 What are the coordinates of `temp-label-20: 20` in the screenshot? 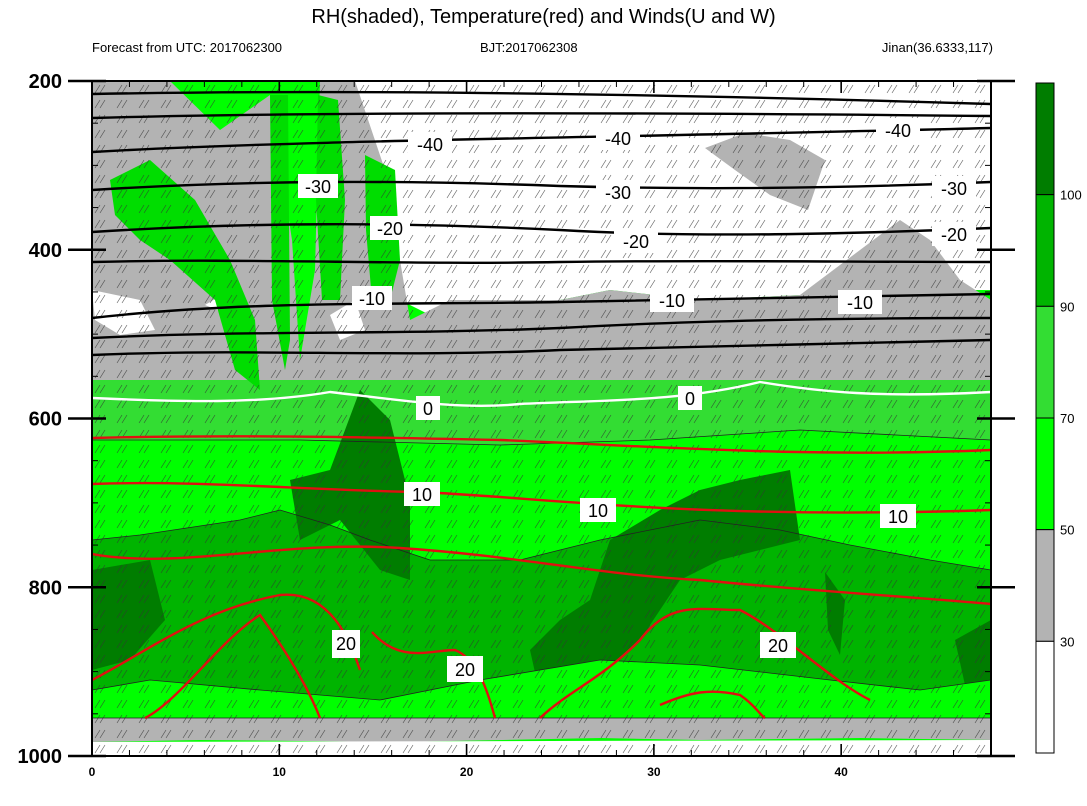 It's located at (778, 645).